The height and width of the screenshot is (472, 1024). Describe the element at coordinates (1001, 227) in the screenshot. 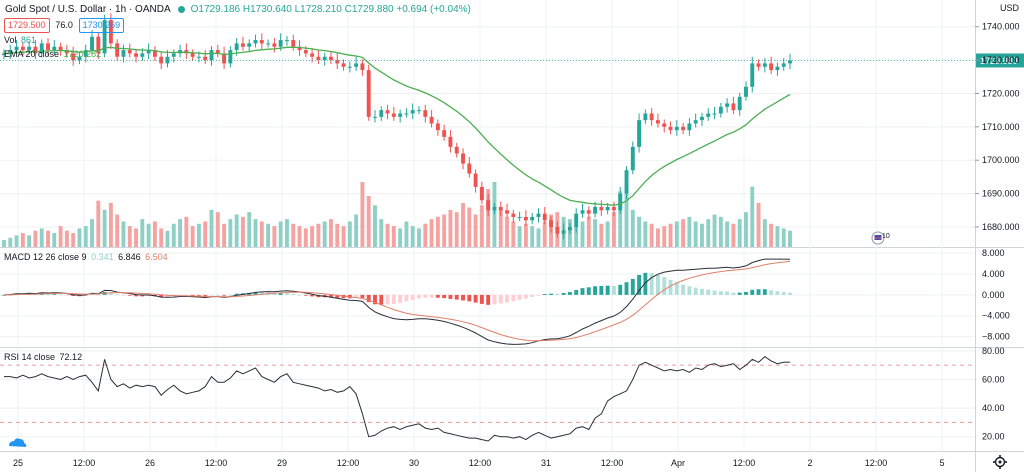

I see `price-tick-label: 1680.000` at that location.